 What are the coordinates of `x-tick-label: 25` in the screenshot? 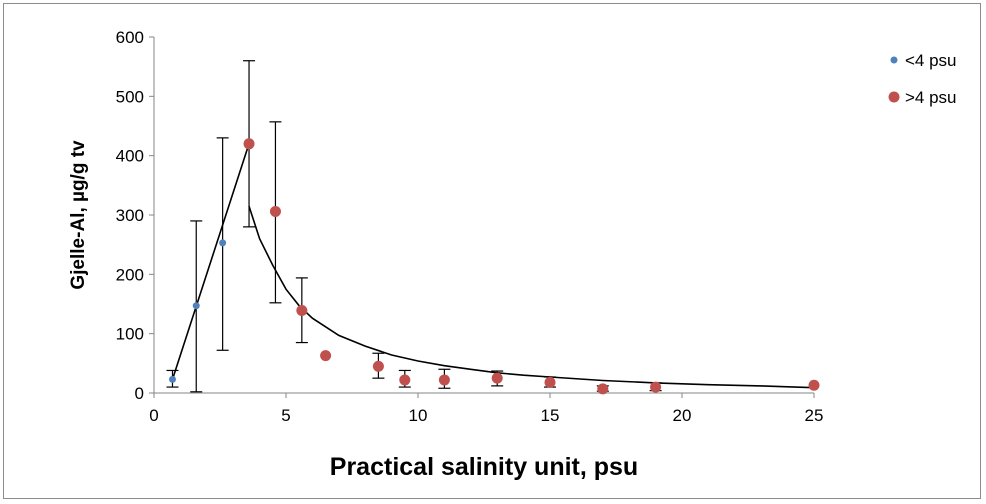 It's located at (814, 415).